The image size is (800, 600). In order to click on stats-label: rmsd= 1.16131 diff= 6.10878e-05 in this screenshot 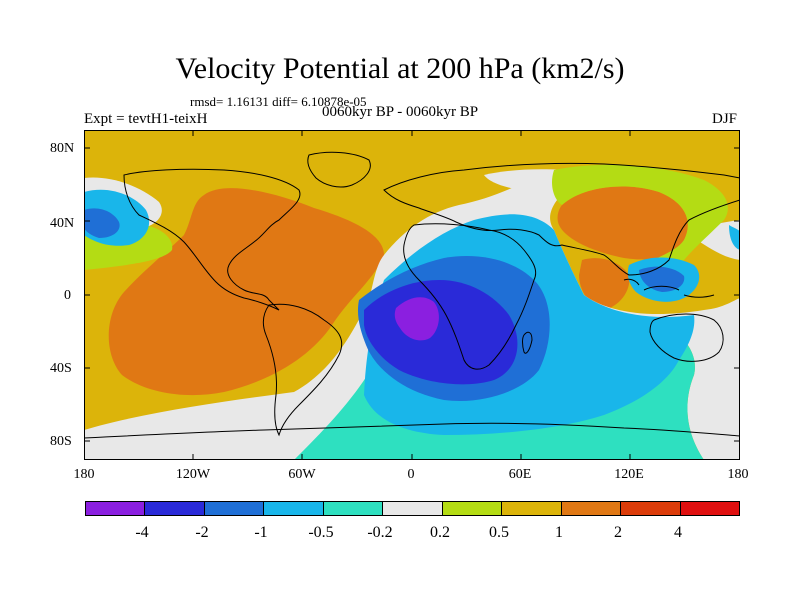, I will do `click(278, 101)`.